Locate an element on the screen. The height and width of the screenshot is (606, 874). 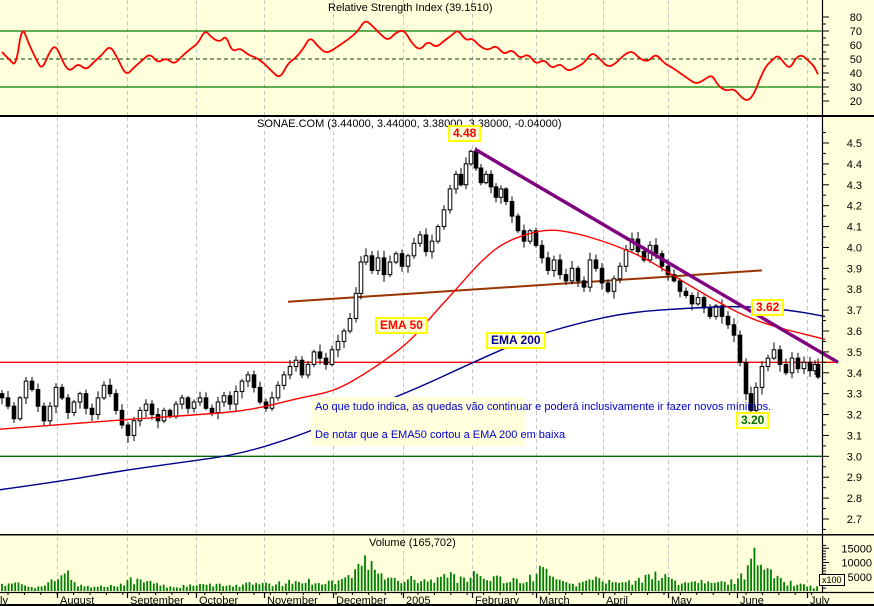
month-label: December is located at coordinates (361, 600).